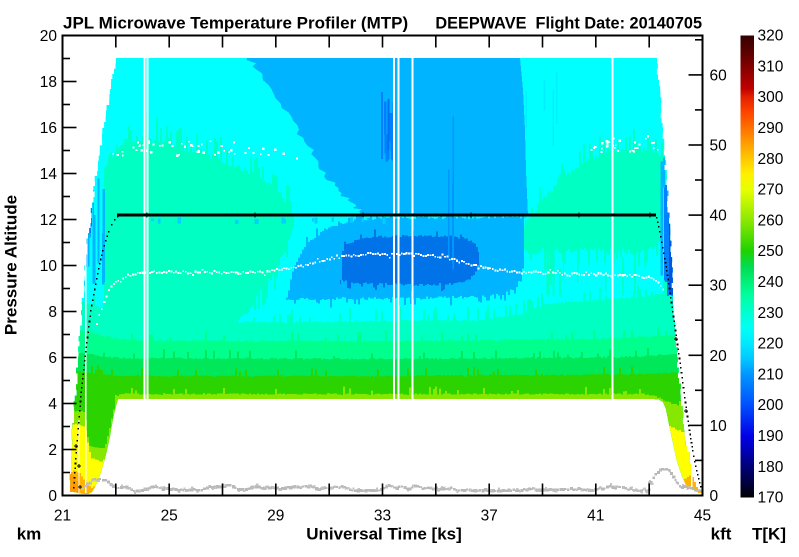  I want to click on svg-text: 50, so click(719, 146).